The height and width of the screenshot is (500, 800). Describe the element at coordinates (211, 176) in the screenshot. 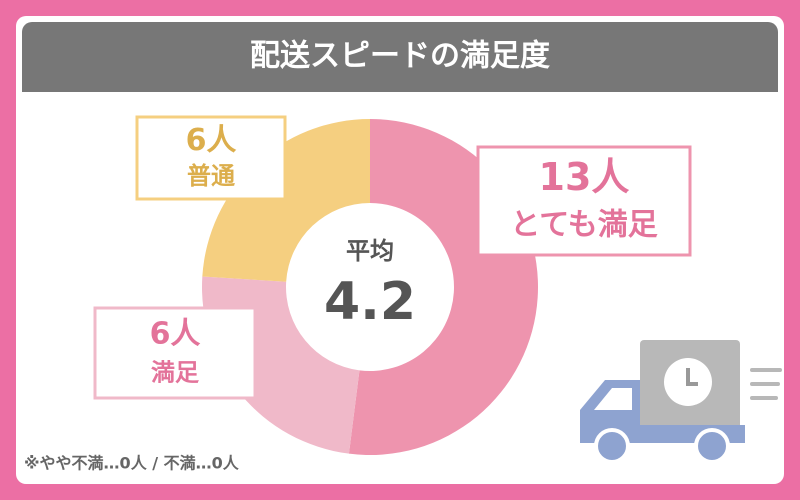

I see `category-label: 普通` at that location.